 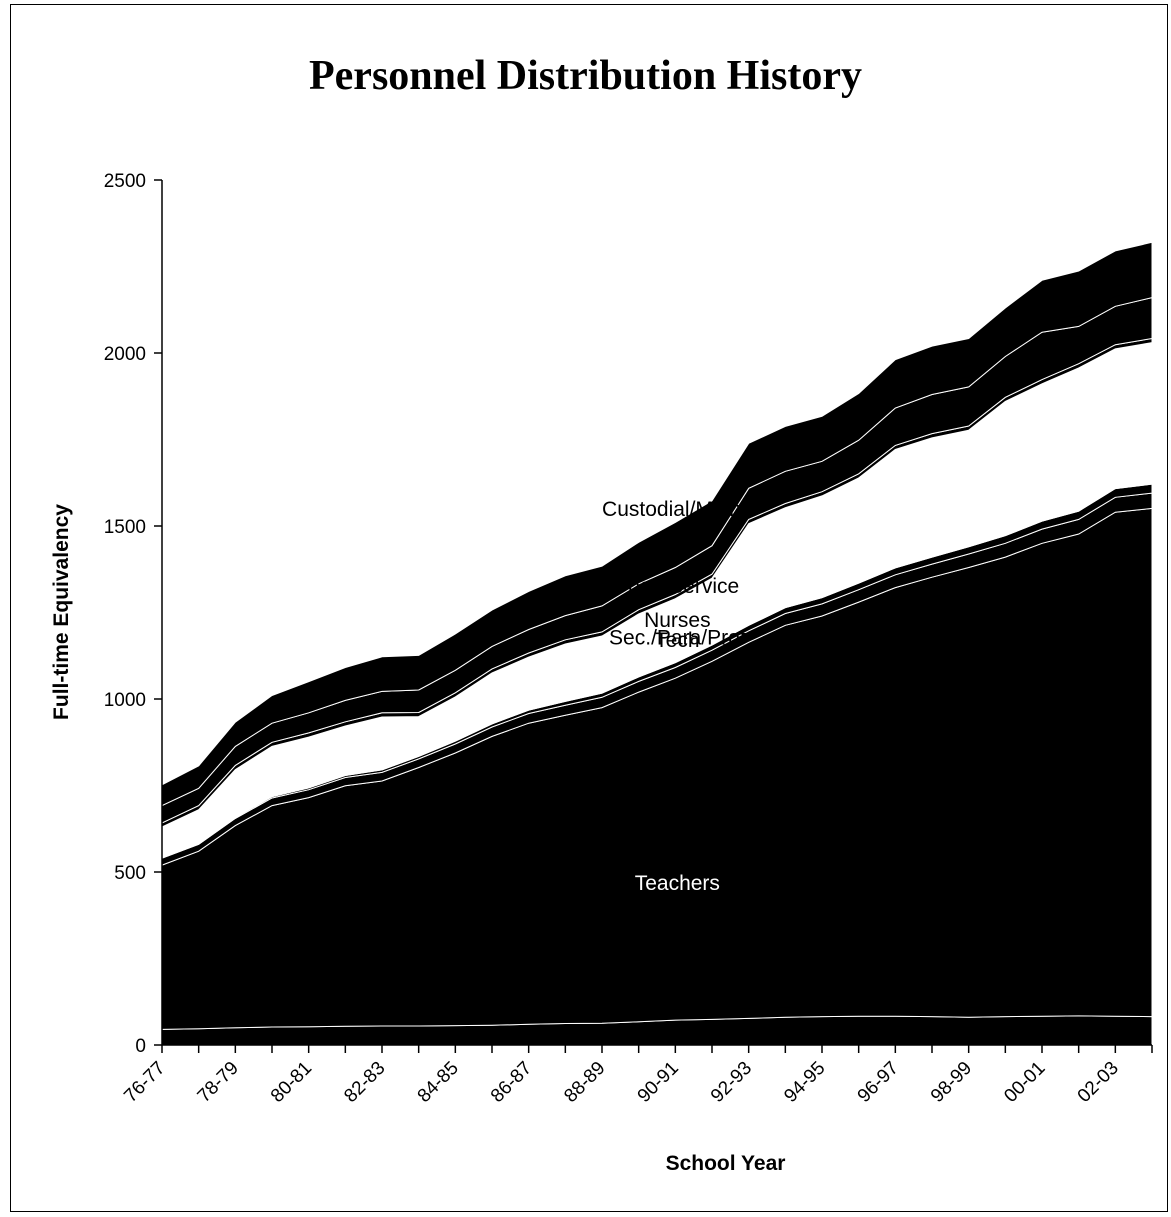 What do you see at coordinates (677, 883) in the screenshot?
I see `series-label-teachers: Teachers` at bounding box center [677, 883].